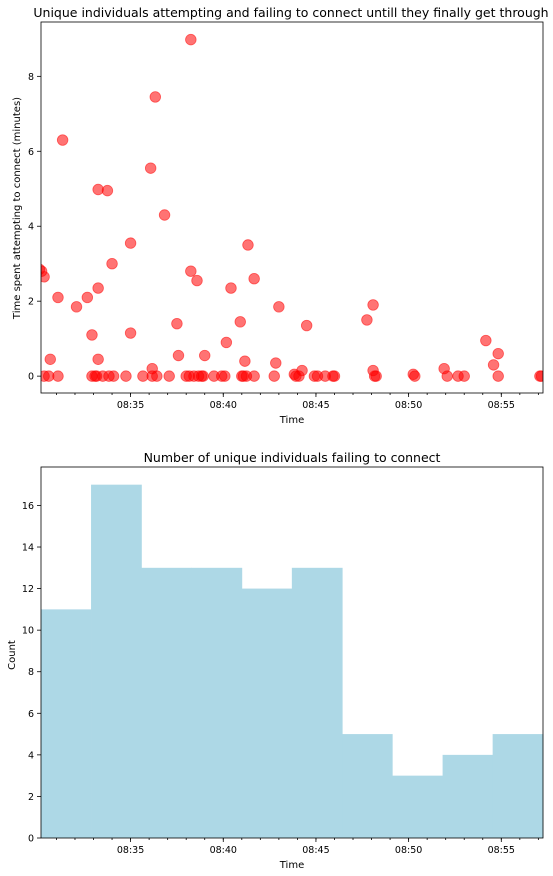 This screenshot has width=553, height=876. What do you see at coordinates (297, 402) in the screenshot?
I see `scatter-x-ticks: 08:35 08:40 08:45 08:50 08:55` at bounding box center [297, 402].